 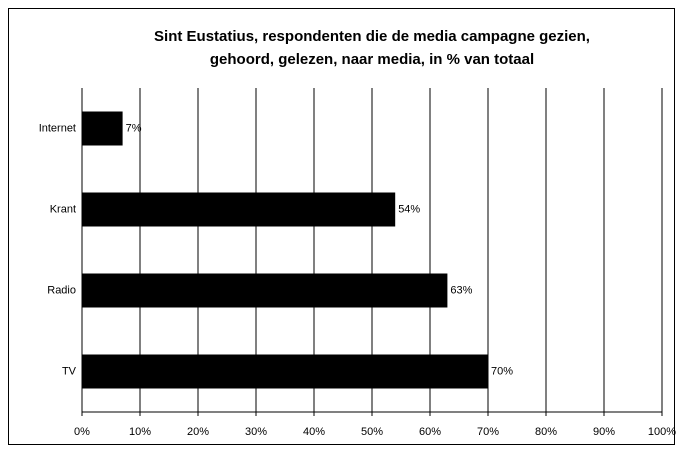 What do you see at coordinates (82, 432) in the screenshot?
I see `x-tick-label: 0%` at bounding box center [82, 432].